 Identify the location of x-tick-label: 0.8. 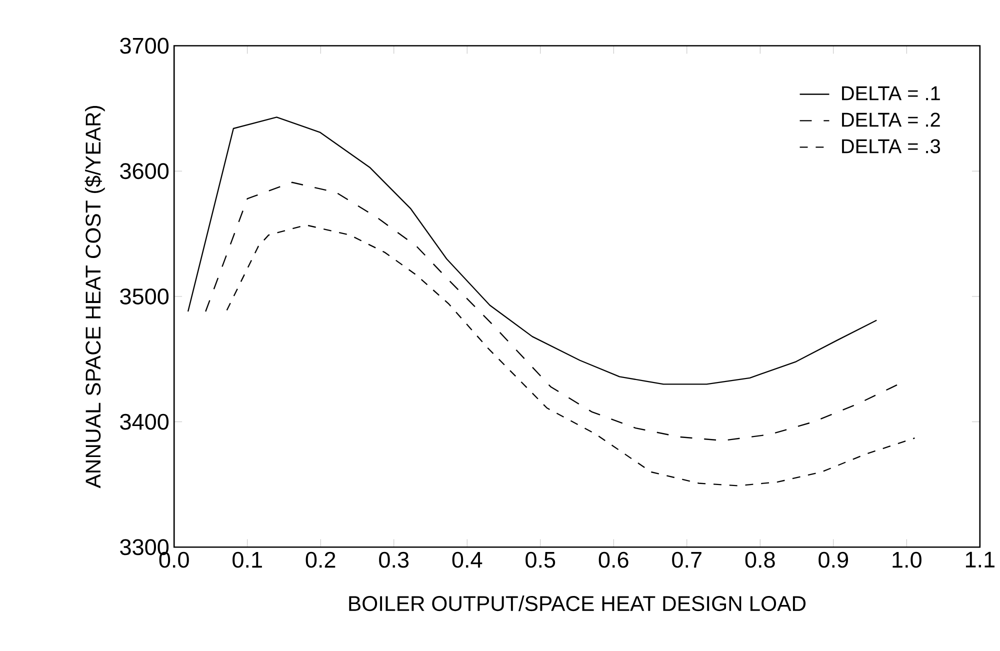
(760, 560).